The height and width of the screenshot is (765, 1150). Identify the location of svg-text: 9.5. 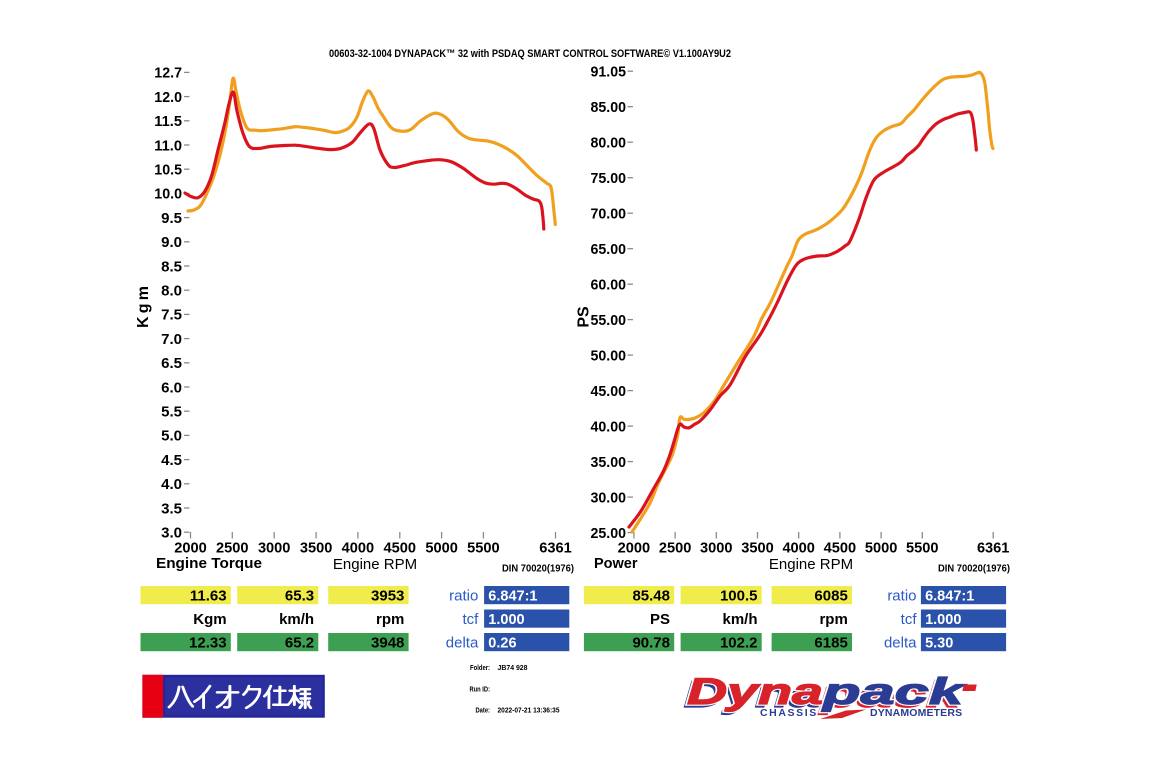
(171, 218).